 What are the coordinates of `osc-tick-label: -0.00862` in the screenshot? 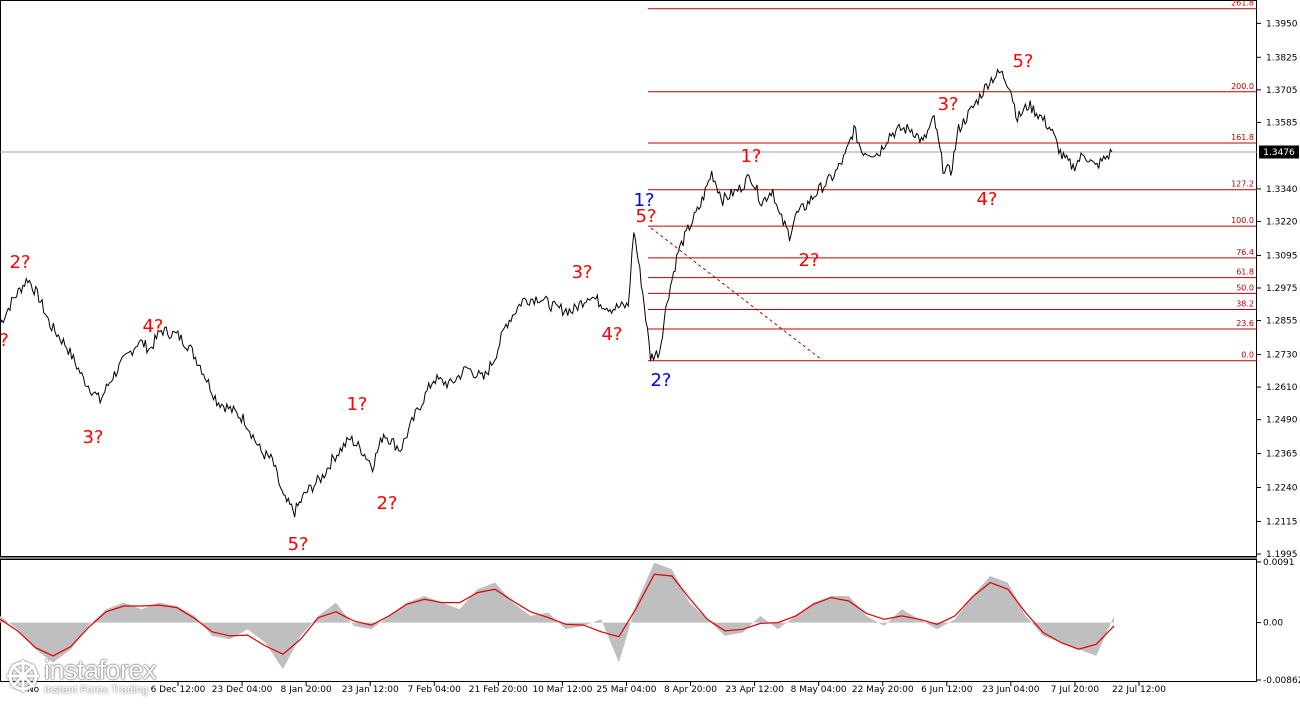 It's located at (1281, 681).